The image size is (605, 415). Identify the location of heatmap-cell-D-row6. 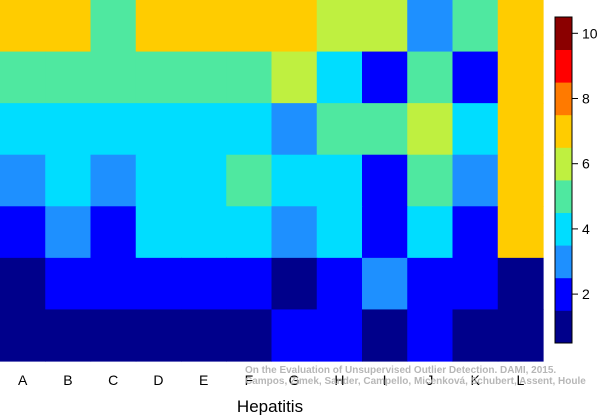
(158, 284).